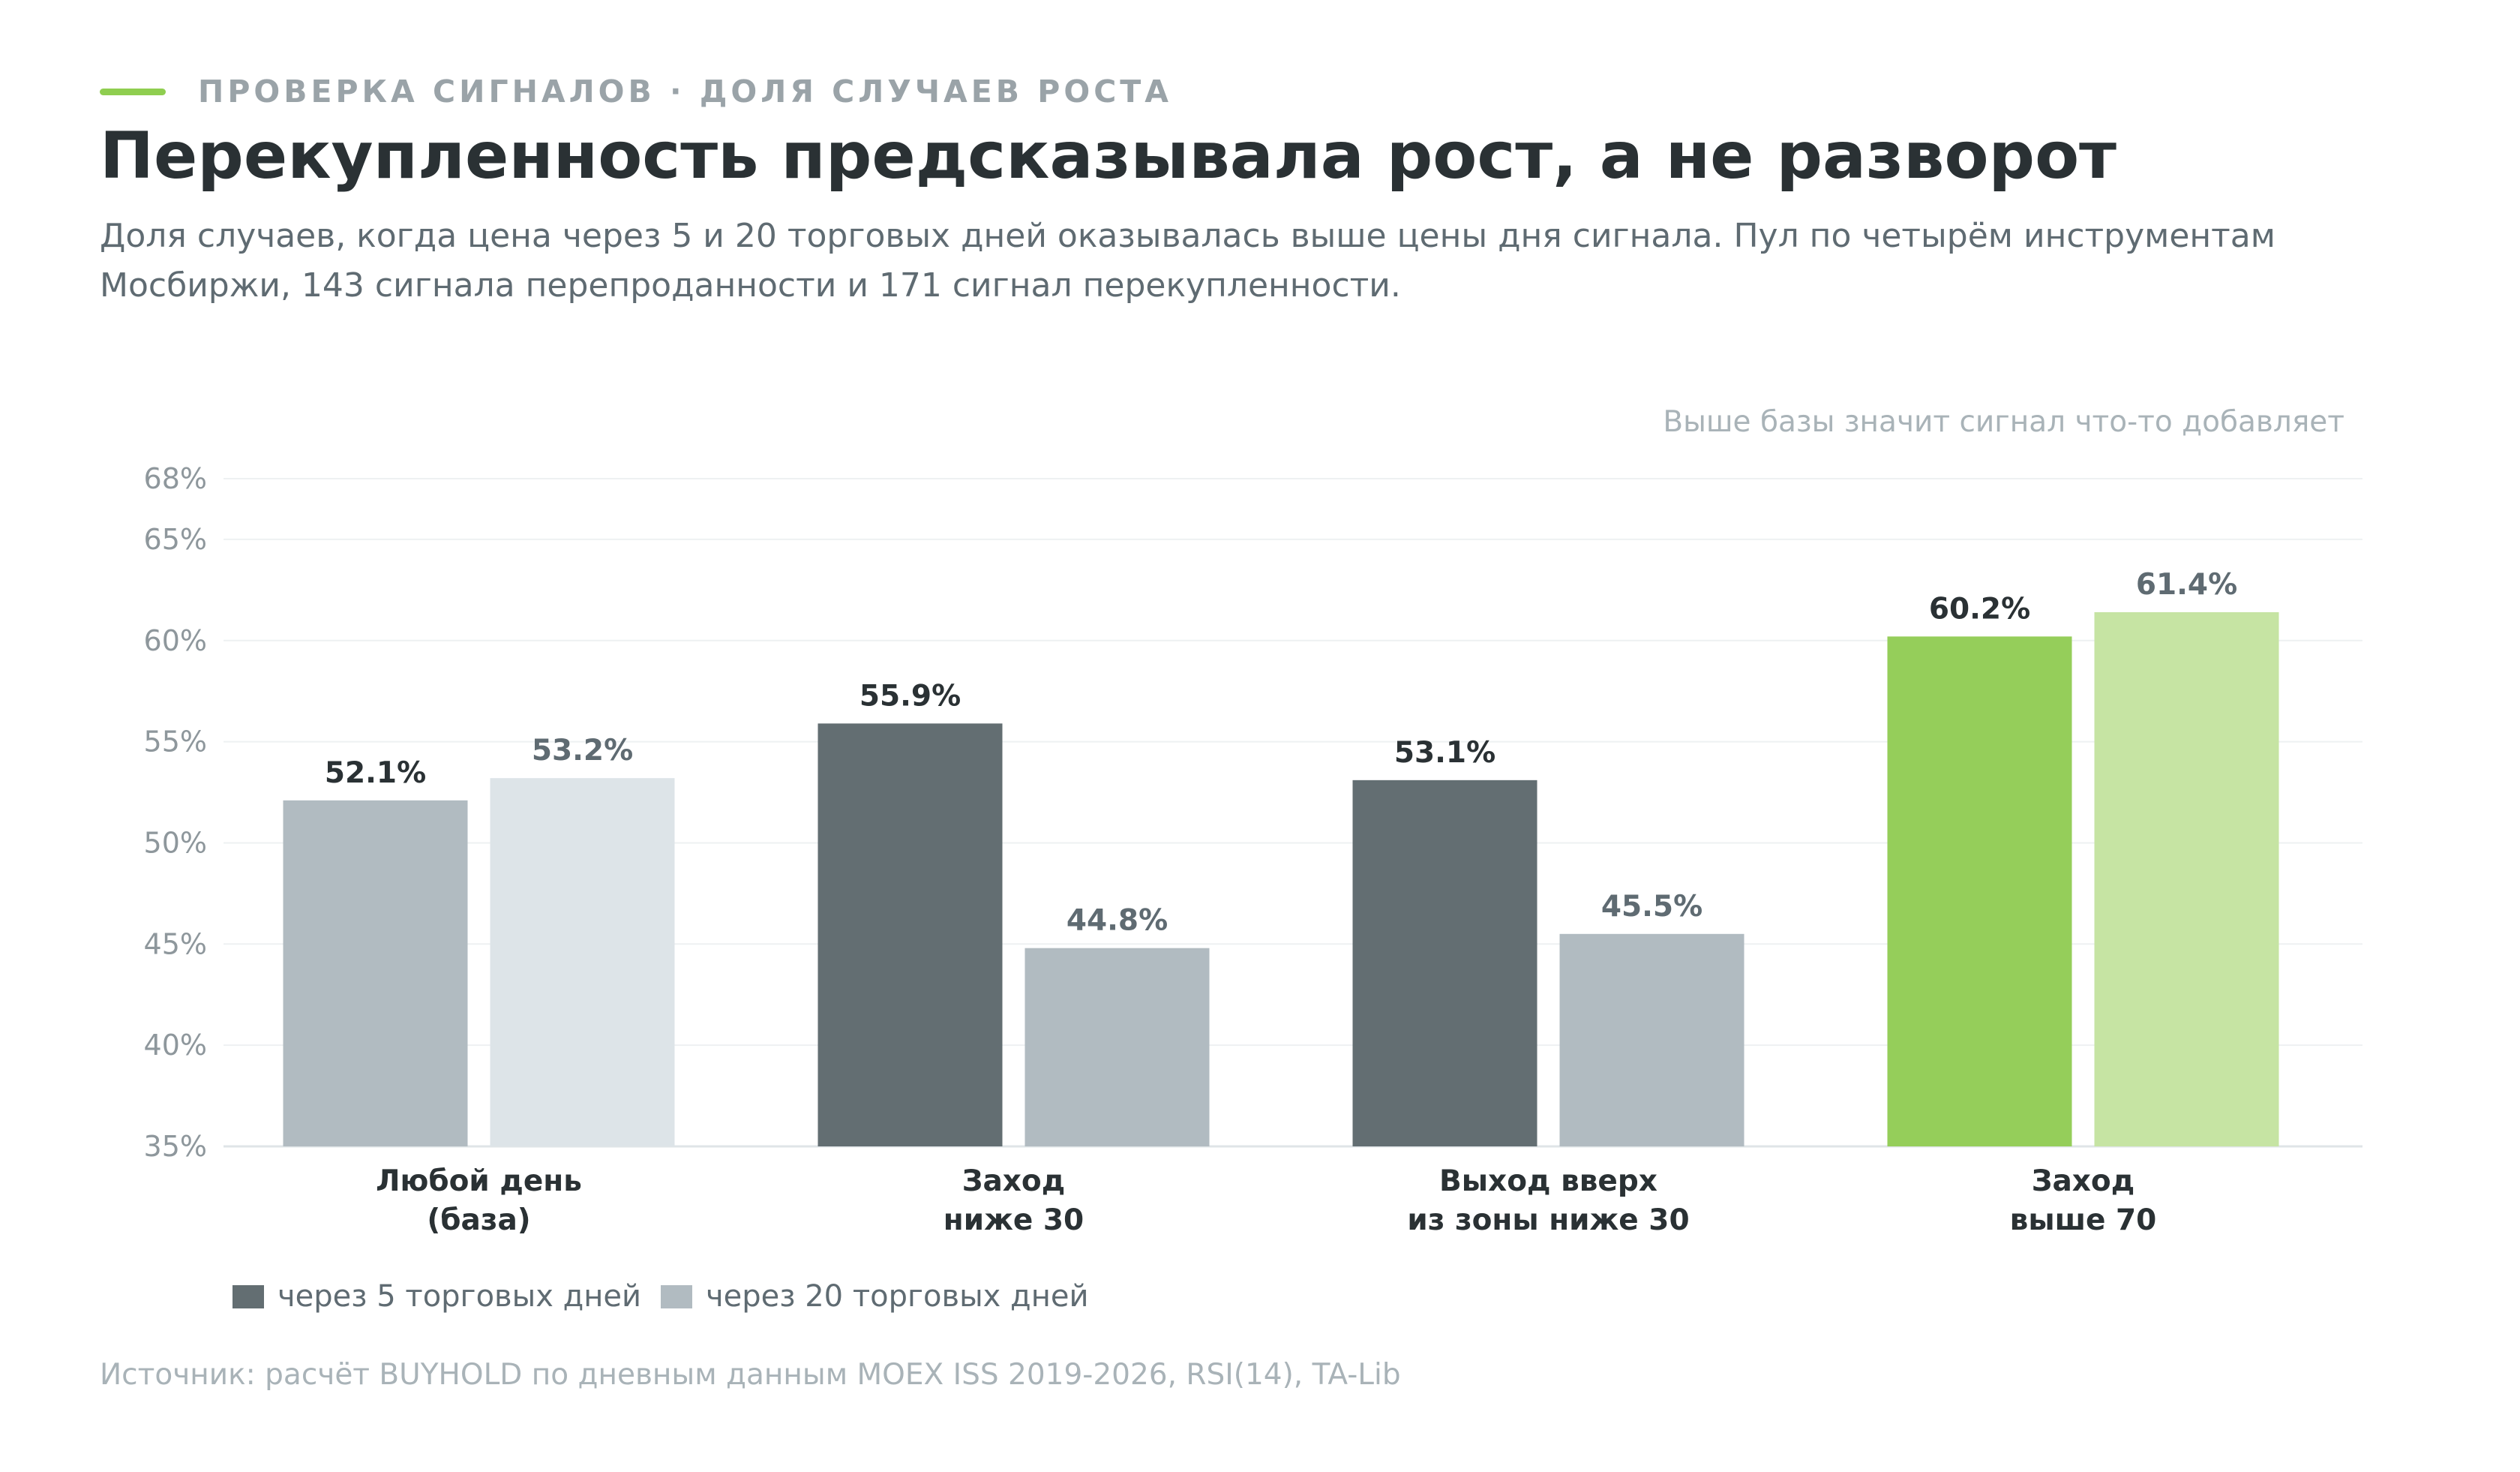  What do you see at coordinates (375, 773) in the screenshot?
I see `data-label: 52.1%` at bounding box center [375, 773].